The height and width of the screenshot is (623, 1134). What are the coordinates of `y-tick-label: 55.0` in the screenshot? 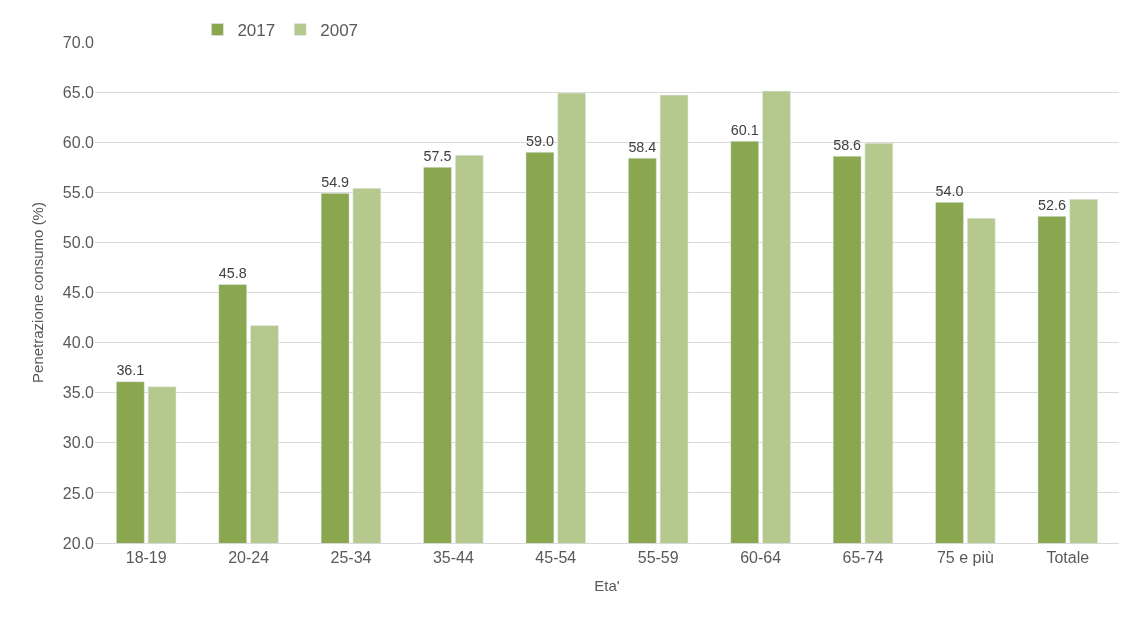 It's located at (78, 192).